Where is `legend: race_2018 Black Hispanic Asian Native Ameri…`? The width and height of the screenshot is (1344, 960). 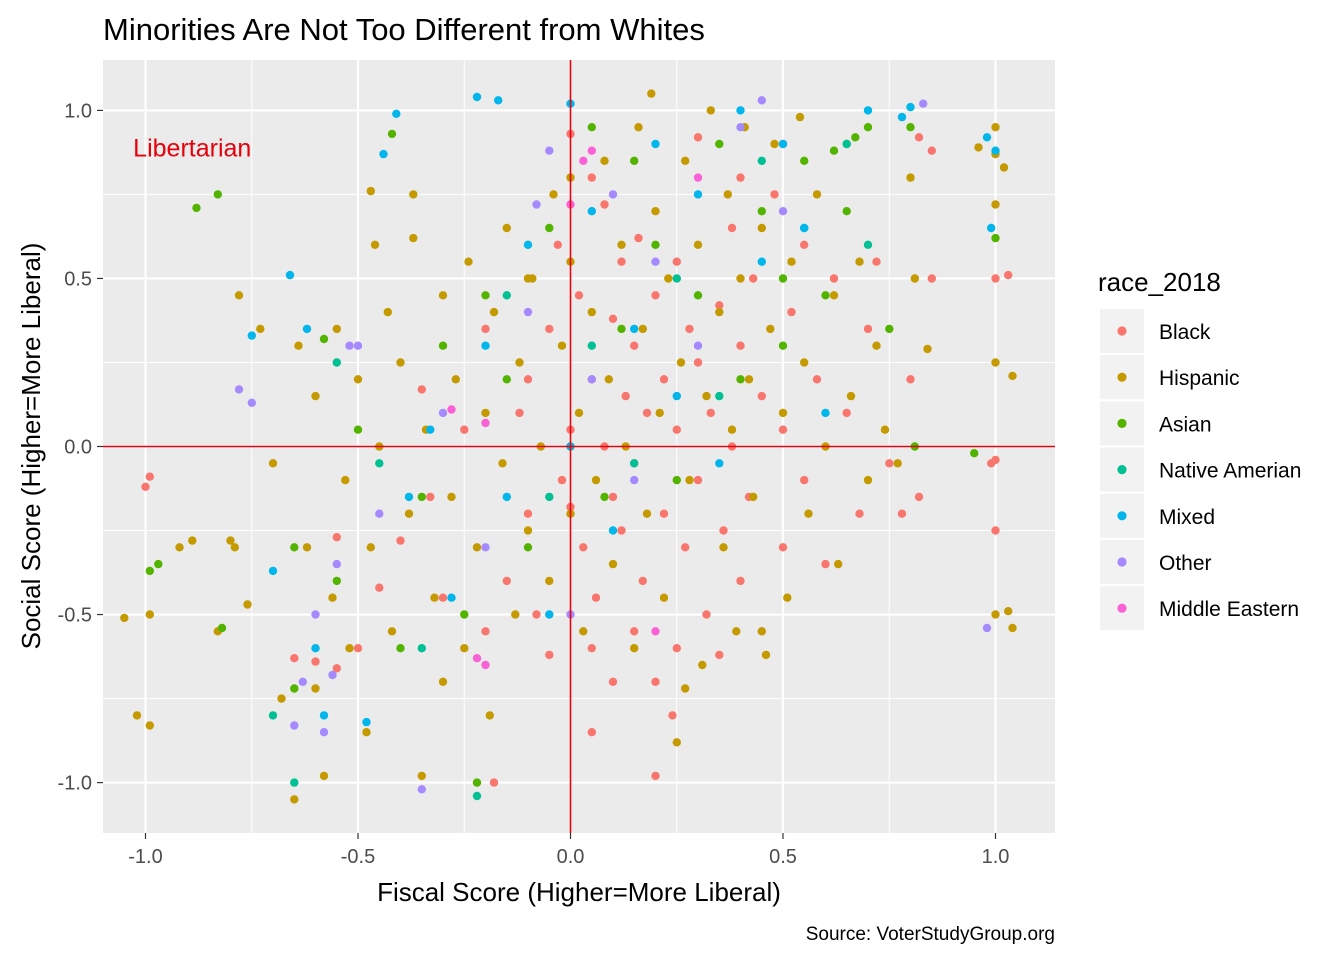 legend: race_2018 Black Hispanic Asian Native Ameri… is located at coordinates (1199, 449).